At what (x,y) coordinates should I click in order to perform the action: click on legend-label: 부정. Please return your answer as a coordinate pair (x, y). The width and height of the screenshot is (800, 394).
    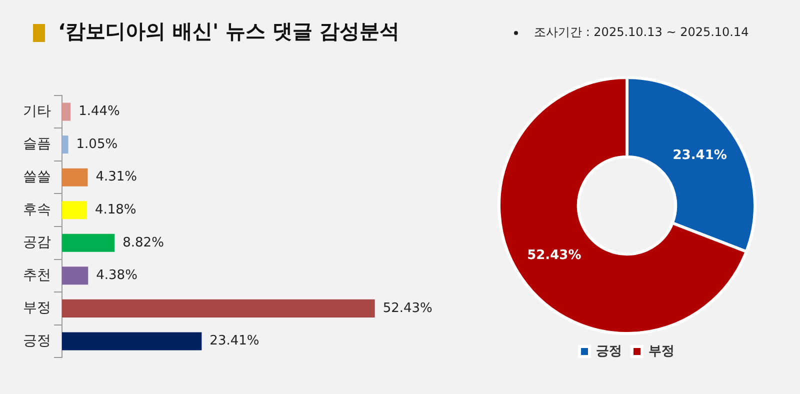
    Looking at the image, I should click on (661, 351).